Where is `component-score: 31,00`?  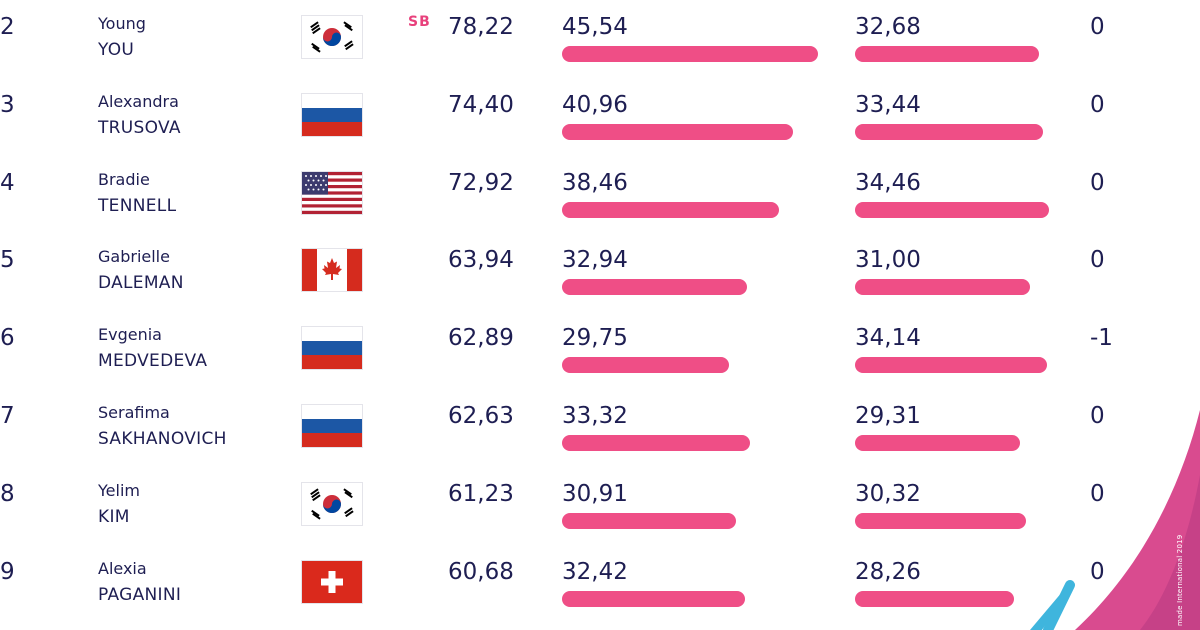
component-score: 31,00 is located at coordinates (888, 260).